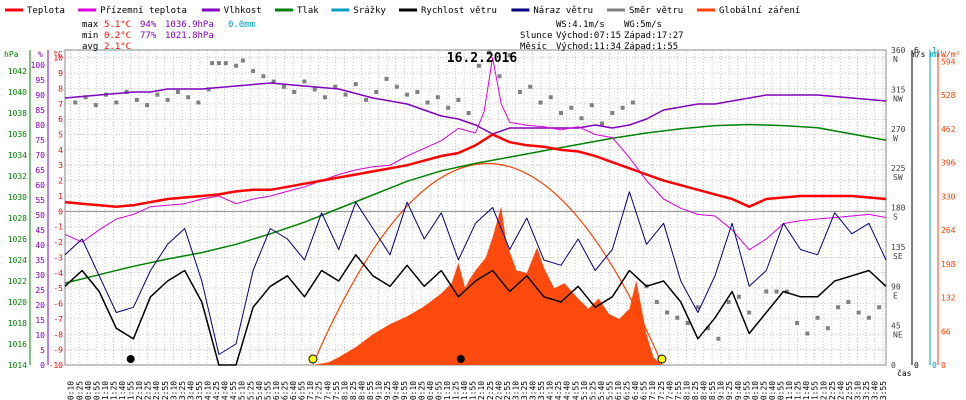 Image resolution: width=966 pixels, height=400 pixels. What do you see at coordinates (895, 59) in the screenshot?
I see `wind-direction-tick-label: N` at bounding box center [895, 59].